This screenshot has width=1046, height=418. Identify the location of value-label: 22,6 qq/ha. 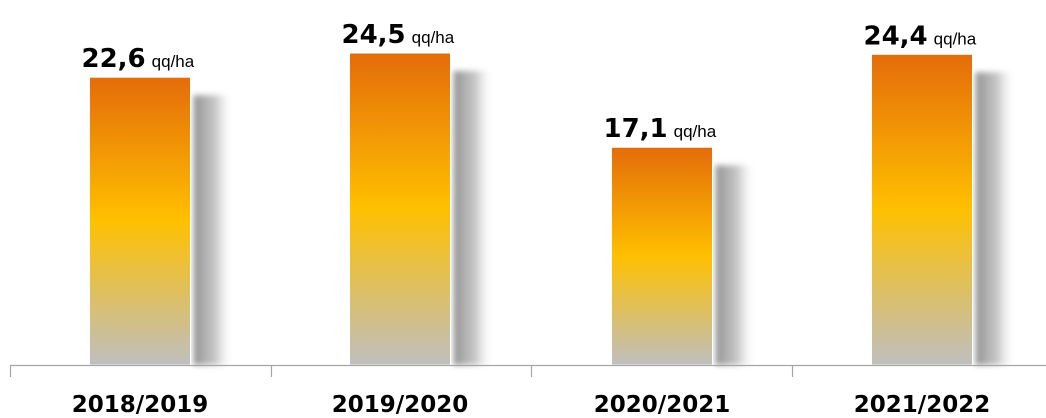
(138, 59).